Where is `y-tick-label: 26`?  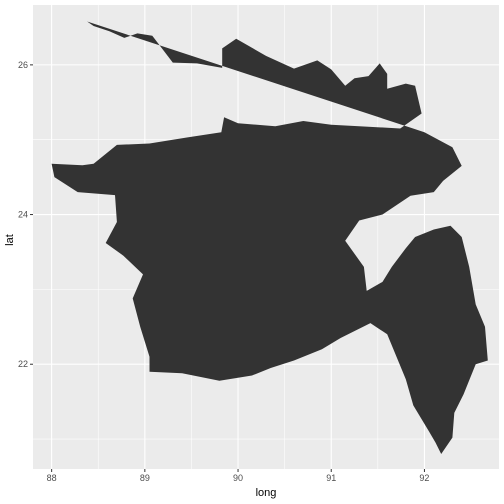 y-tick-label: 26 is located at coordinates (23, 65).